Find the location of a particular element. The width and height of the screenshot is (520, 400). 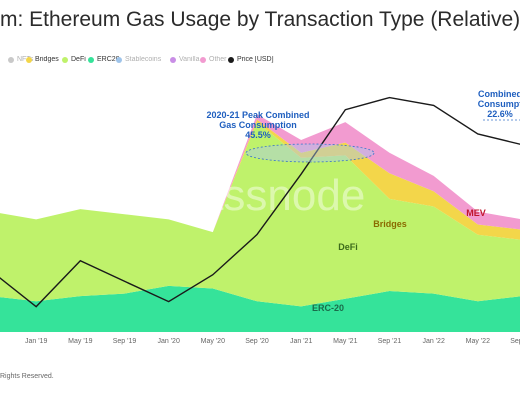

legend-item-price-usd-: Price [USD] is located at coordinates (251, 59).